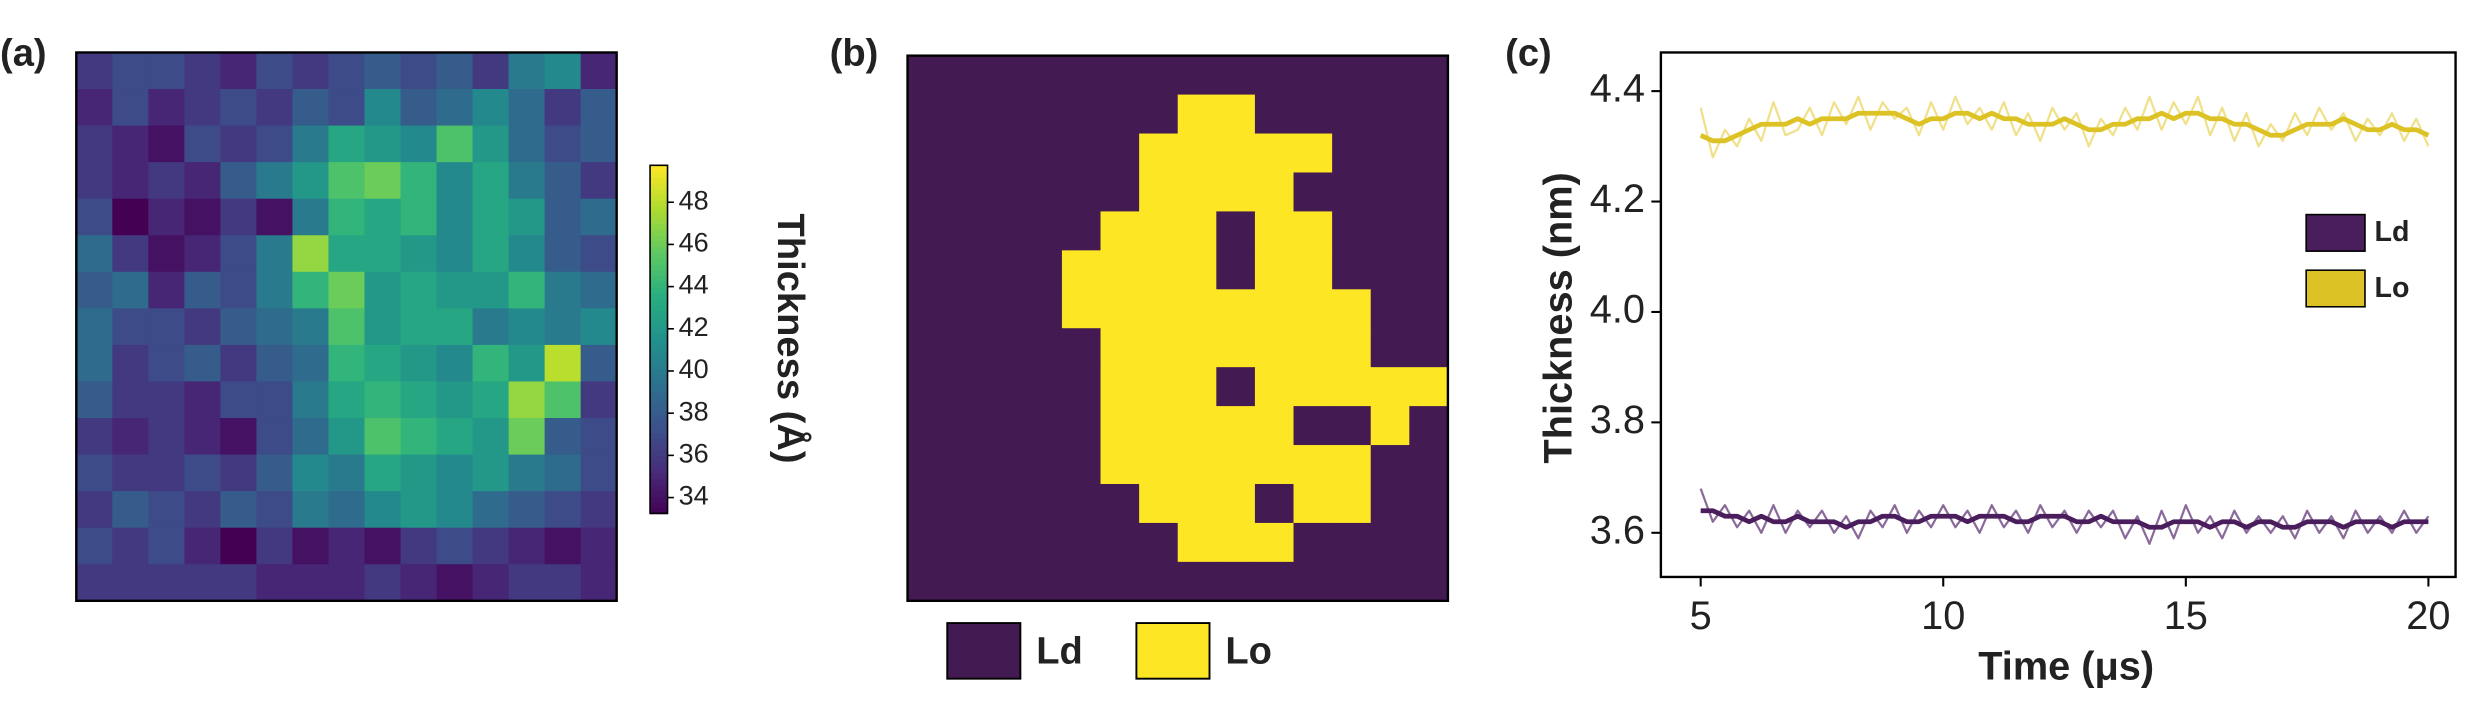 The image size is (2481, 724). Describe the element at coordinates (1617, 199) in the screenshot. I see `y-tick-label: 4.2` at that location.